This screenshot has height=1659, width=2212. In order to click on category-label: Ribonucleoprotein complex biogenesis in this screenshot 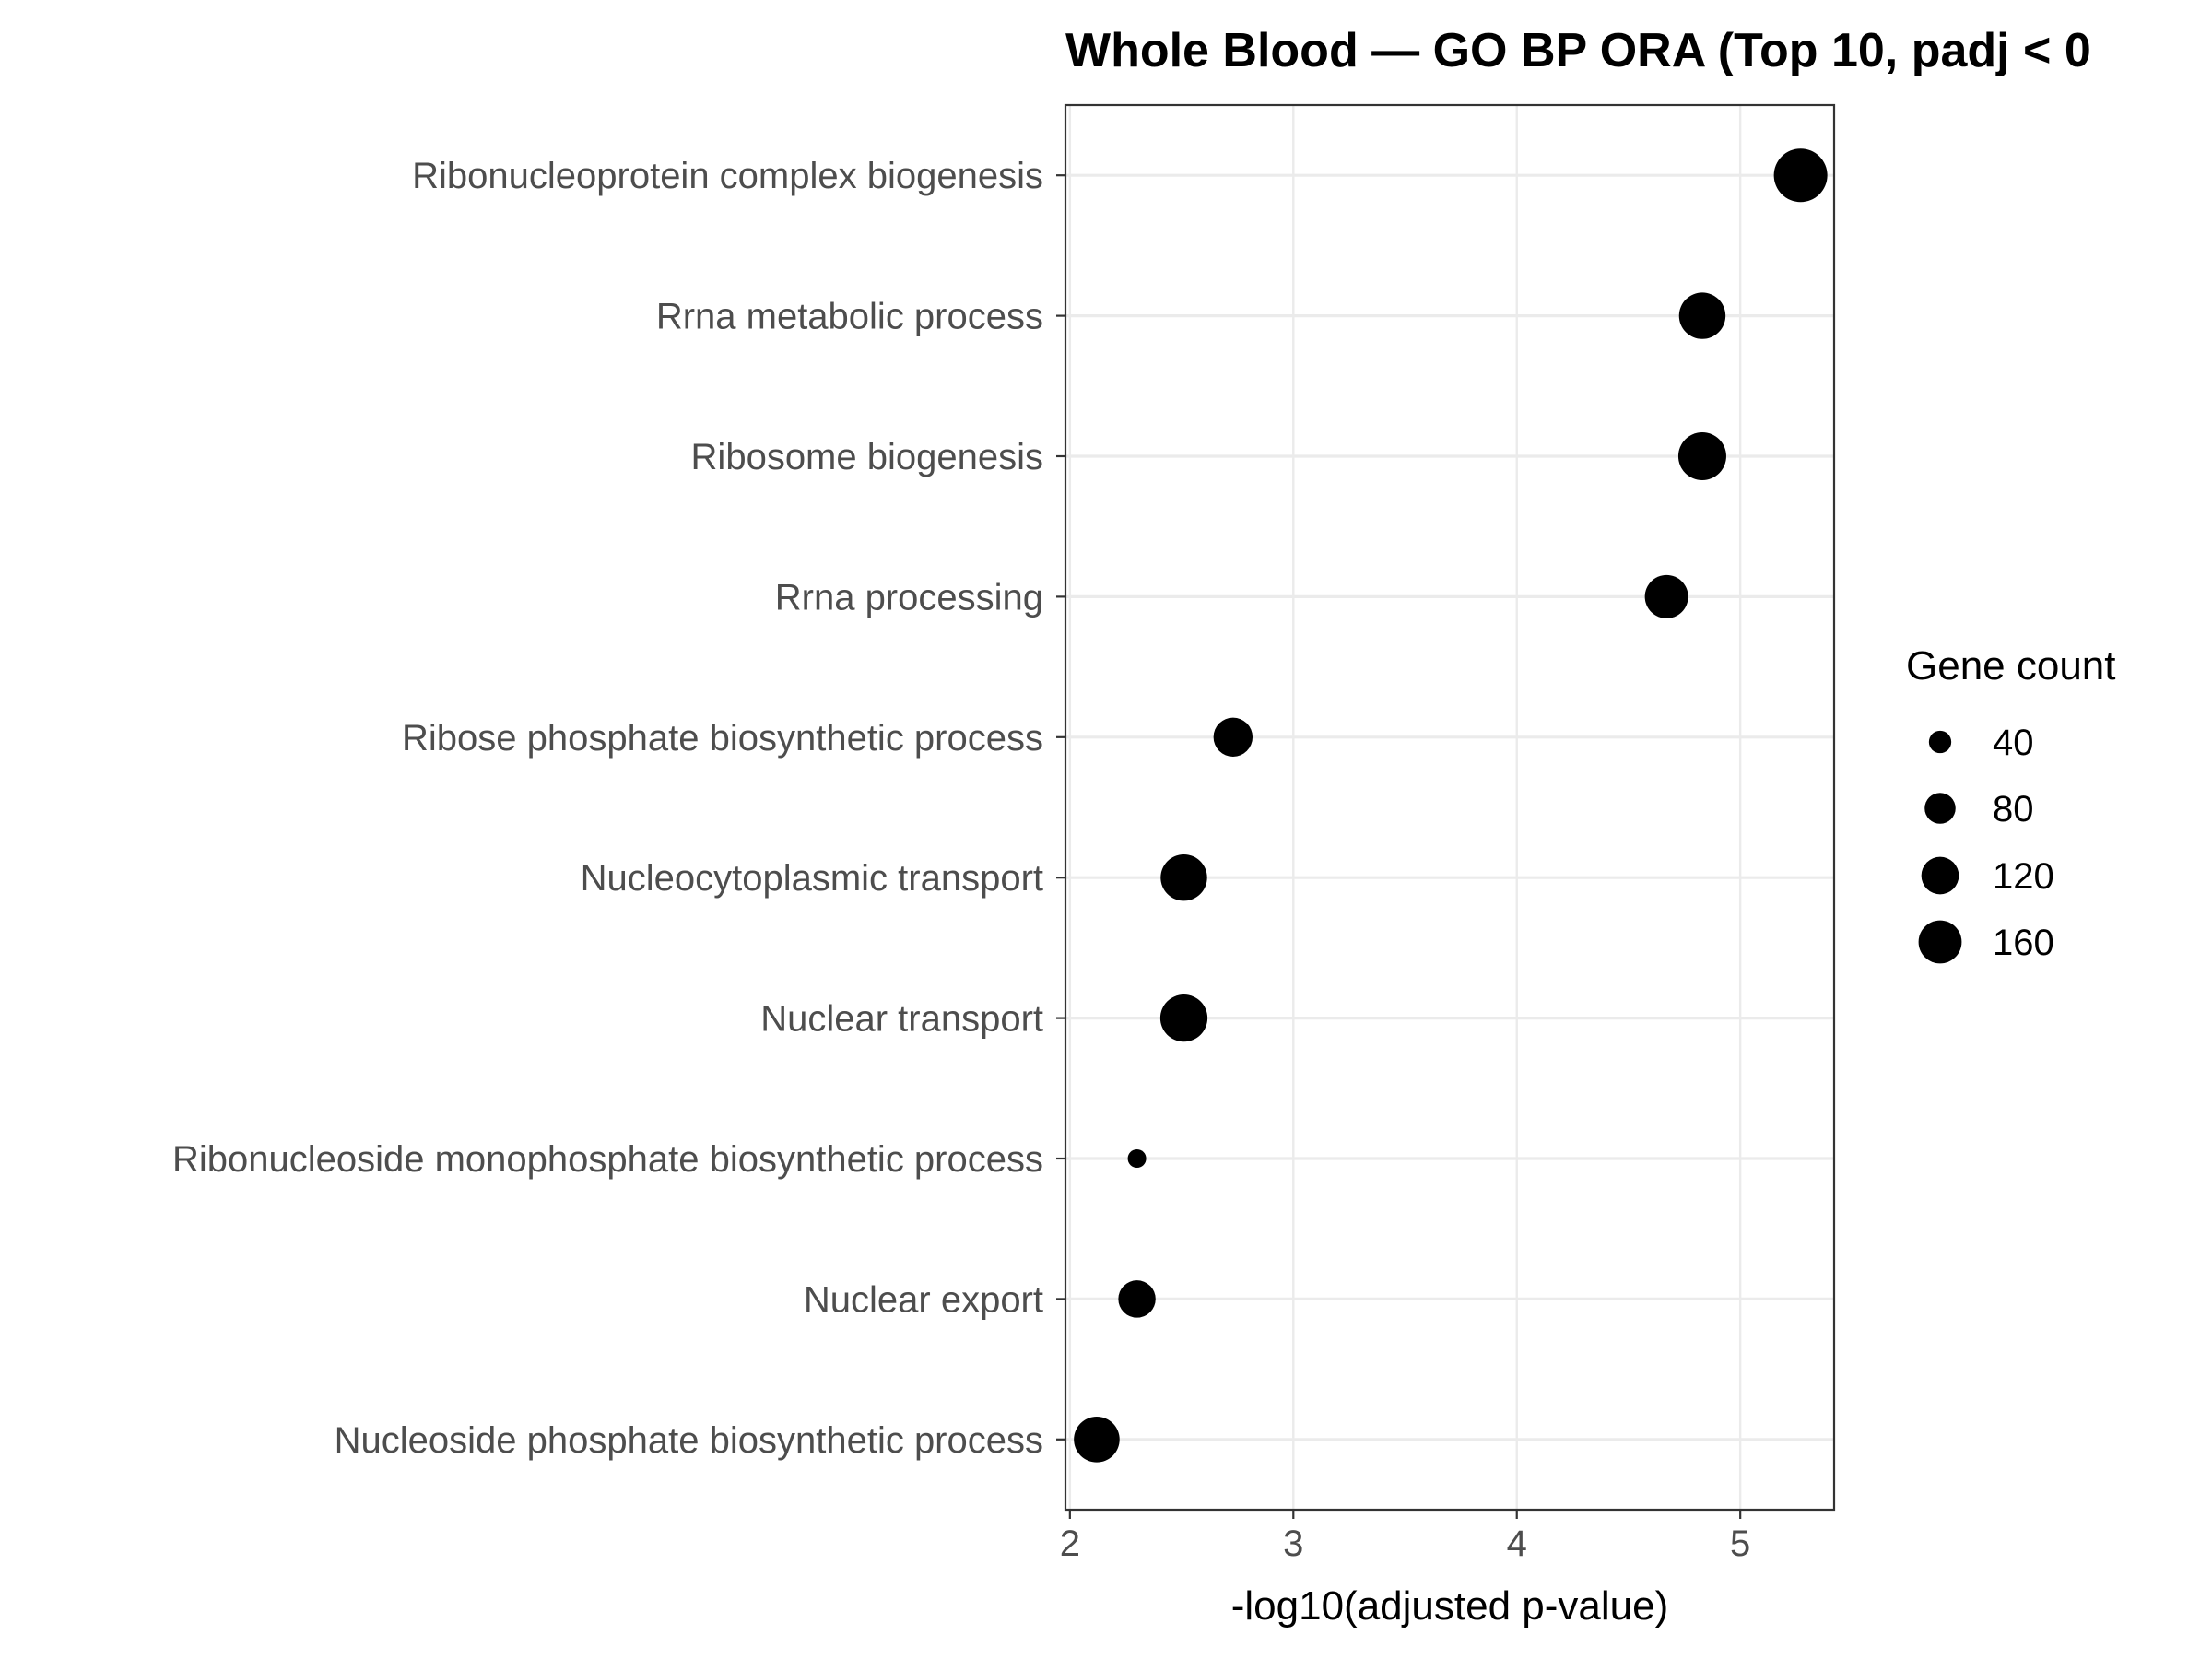, I will do `click(727, 176)`.